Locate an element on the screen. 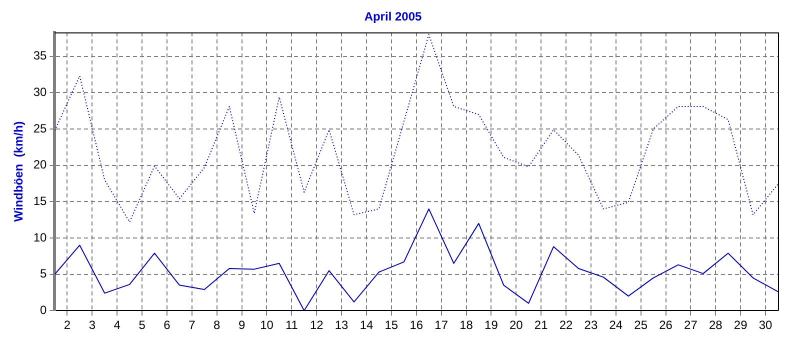 The height and width of the screenshot is (350, 800). x-tick-label: 16 is located at coordinates (417, 325).